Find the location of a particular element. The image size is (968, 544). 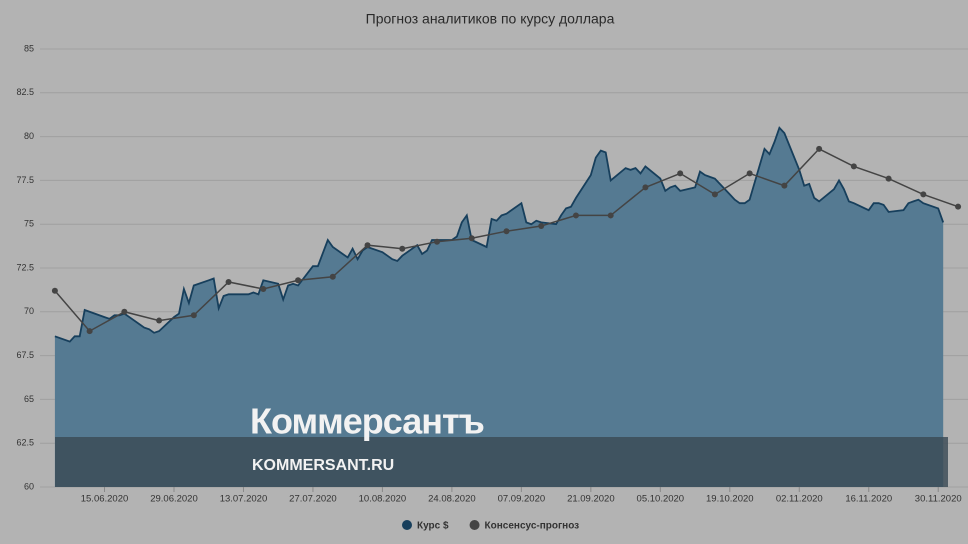

legend-label: Консенсус-прогноз is located at coordinates (532, 526).